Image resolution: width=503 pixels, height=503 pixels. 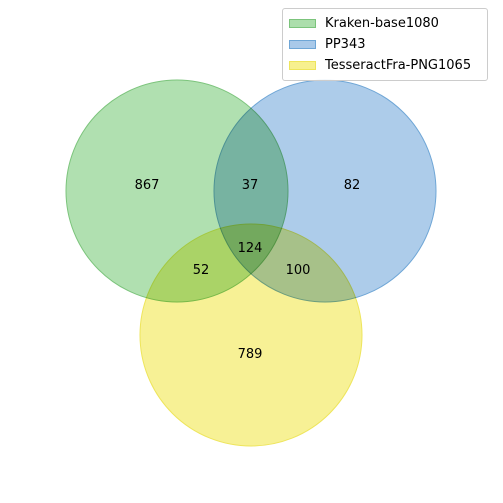 What do you see at coordinates (382, 23) in the screenshot?
I see `legend-label-kraken: Kraken-base1080` at bounding box center [382, 23].